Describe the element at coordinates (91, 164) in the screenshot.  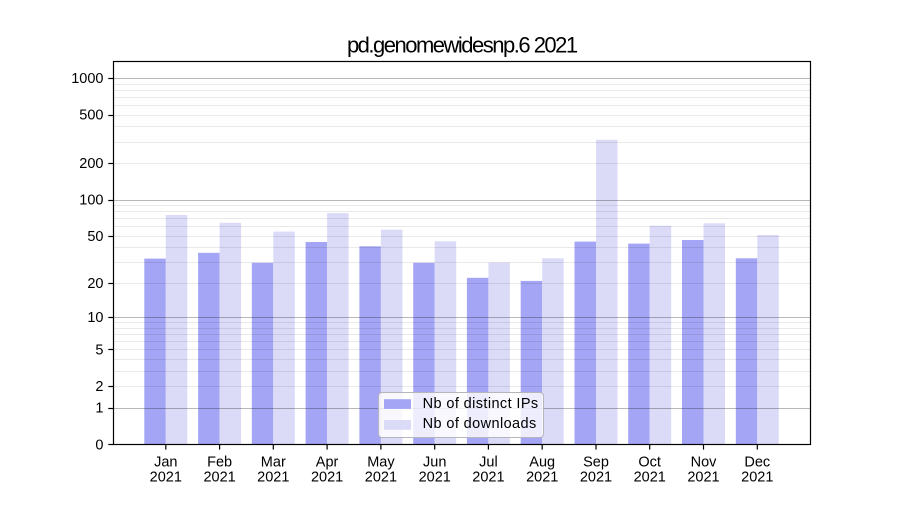
I see `svg-text: 200` at that location.